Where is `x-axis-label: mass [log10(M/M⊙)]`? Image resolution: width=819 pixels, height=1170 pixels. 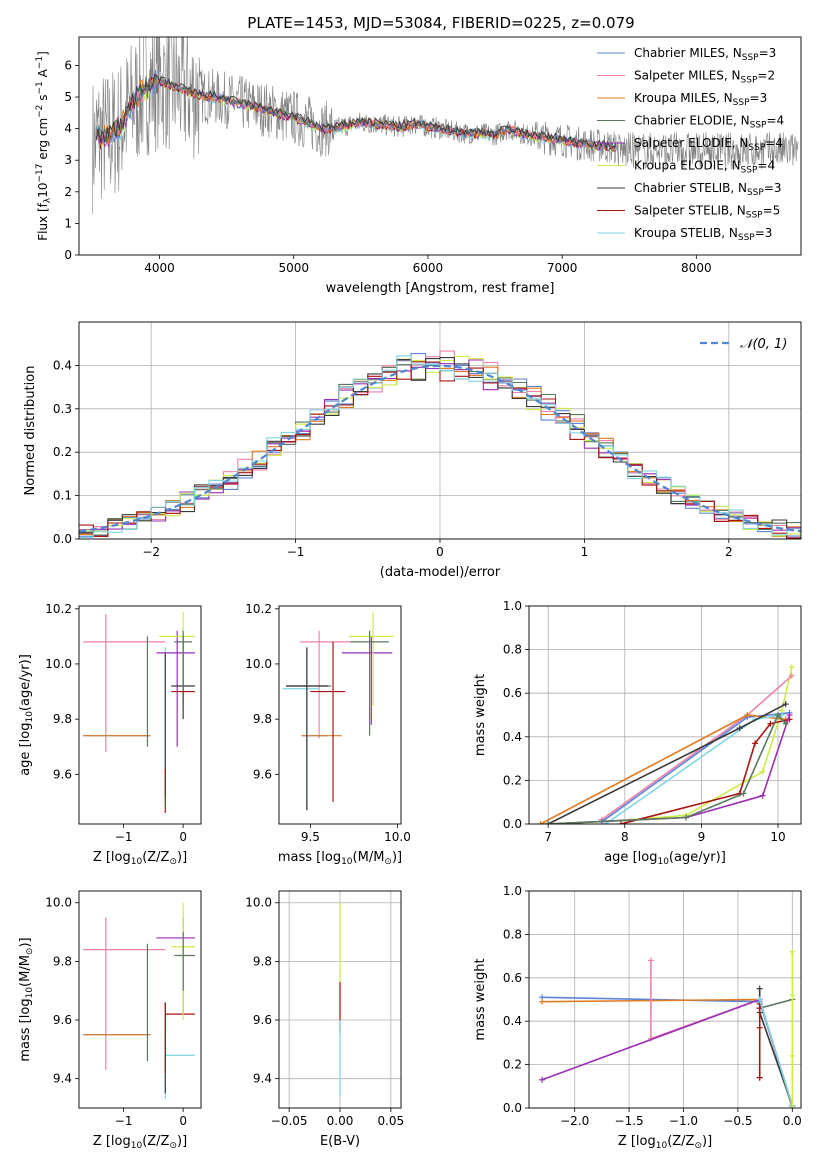
x-axis-label: mass [log10(M/M⊙)] is located at coordinates (340, 858).